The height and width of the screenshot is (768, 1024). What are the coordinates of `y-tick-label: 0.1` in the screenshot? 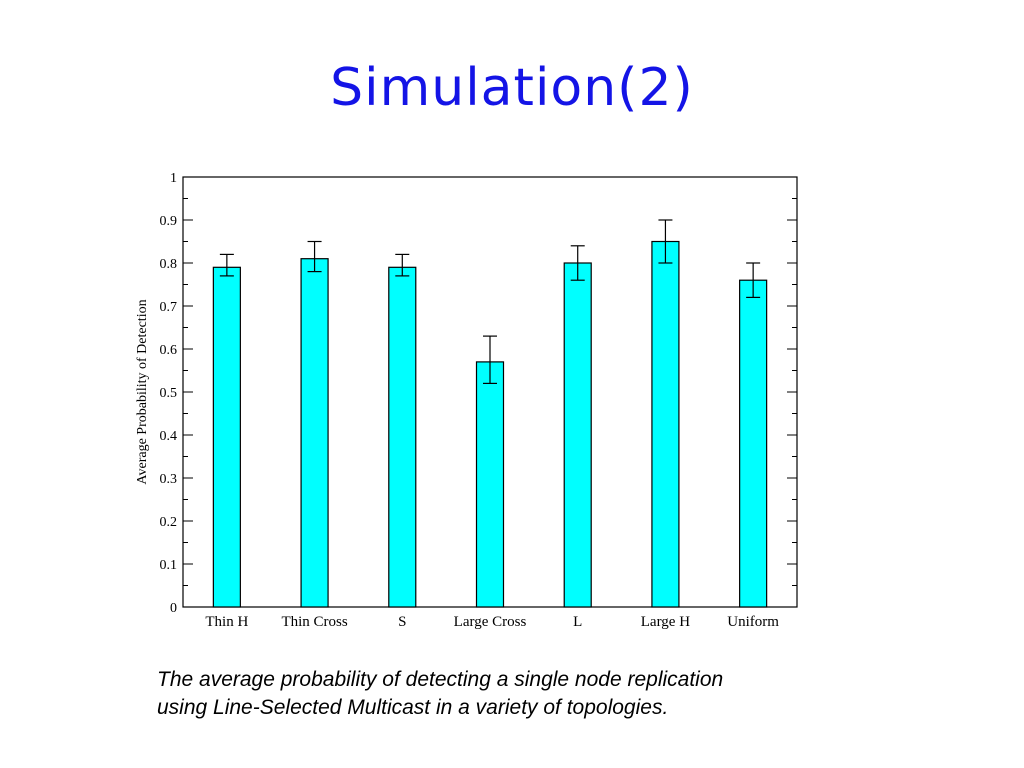 It's located at (169, 565).